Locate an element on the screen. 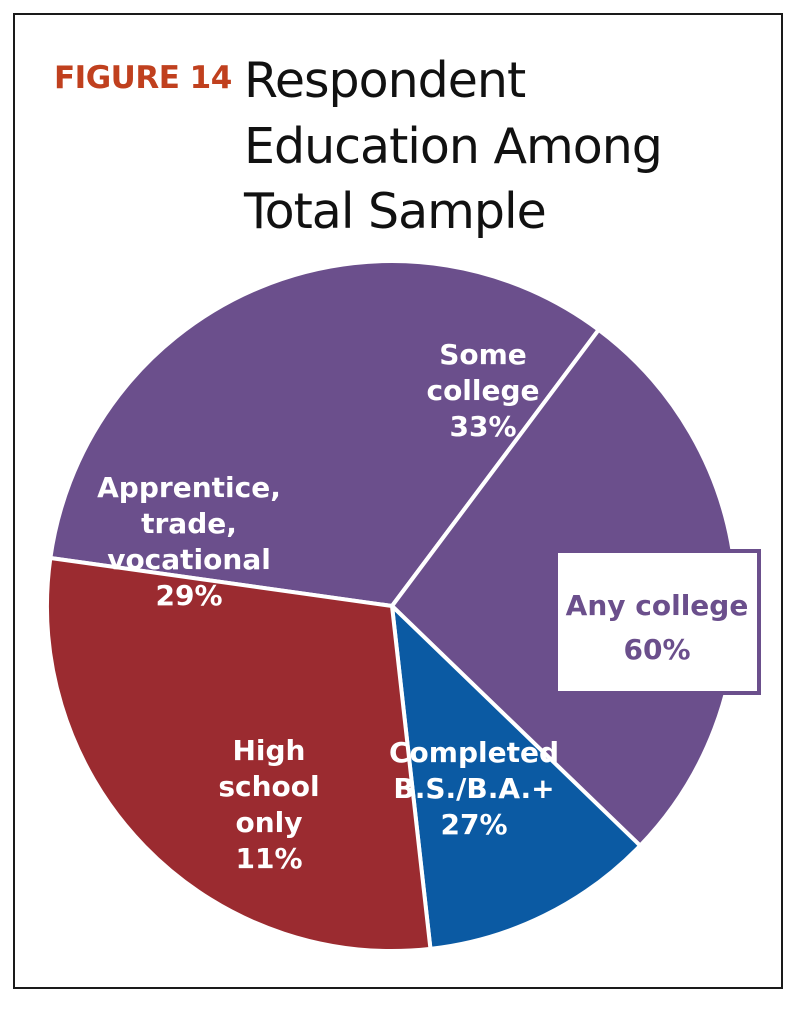  pie-slice is located at coordinates (516, 777).